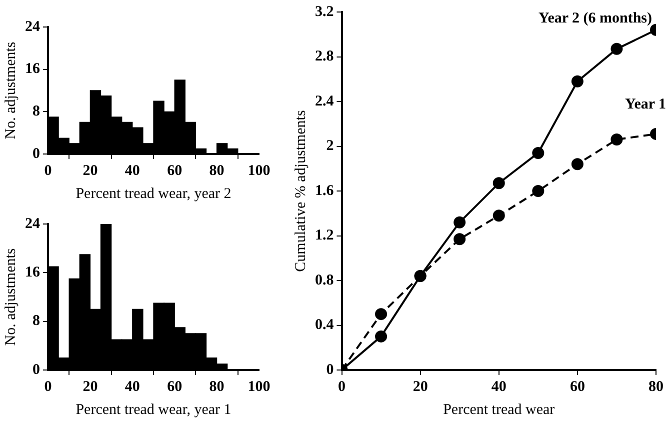 Image resolution: width=670 pixels, height=421 pixels. Describe the element at coordinates (300, 191) in the screenshot. I see `y-axis-title: Cumulative % adjustments` at that location.